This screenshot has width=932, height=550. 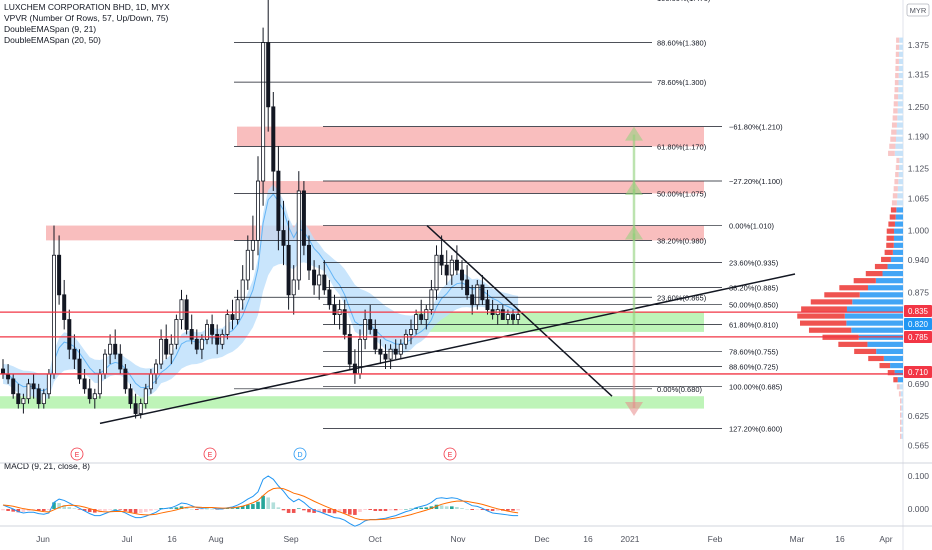 What do you see at coordinates (215, 539) in the screenshot?
I see `time-tick-label: Aug` at bounding box center [215, 539].